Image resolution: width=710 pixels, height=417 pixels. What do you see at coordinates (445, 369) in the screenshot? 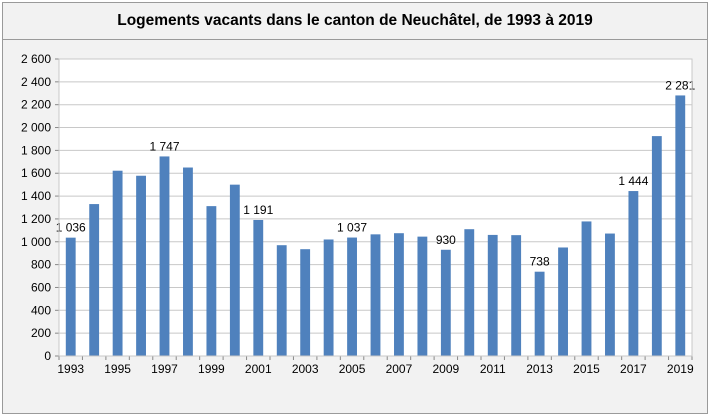
I see `x-tick-label-2009: 2009` at bounding box center [445, 369].